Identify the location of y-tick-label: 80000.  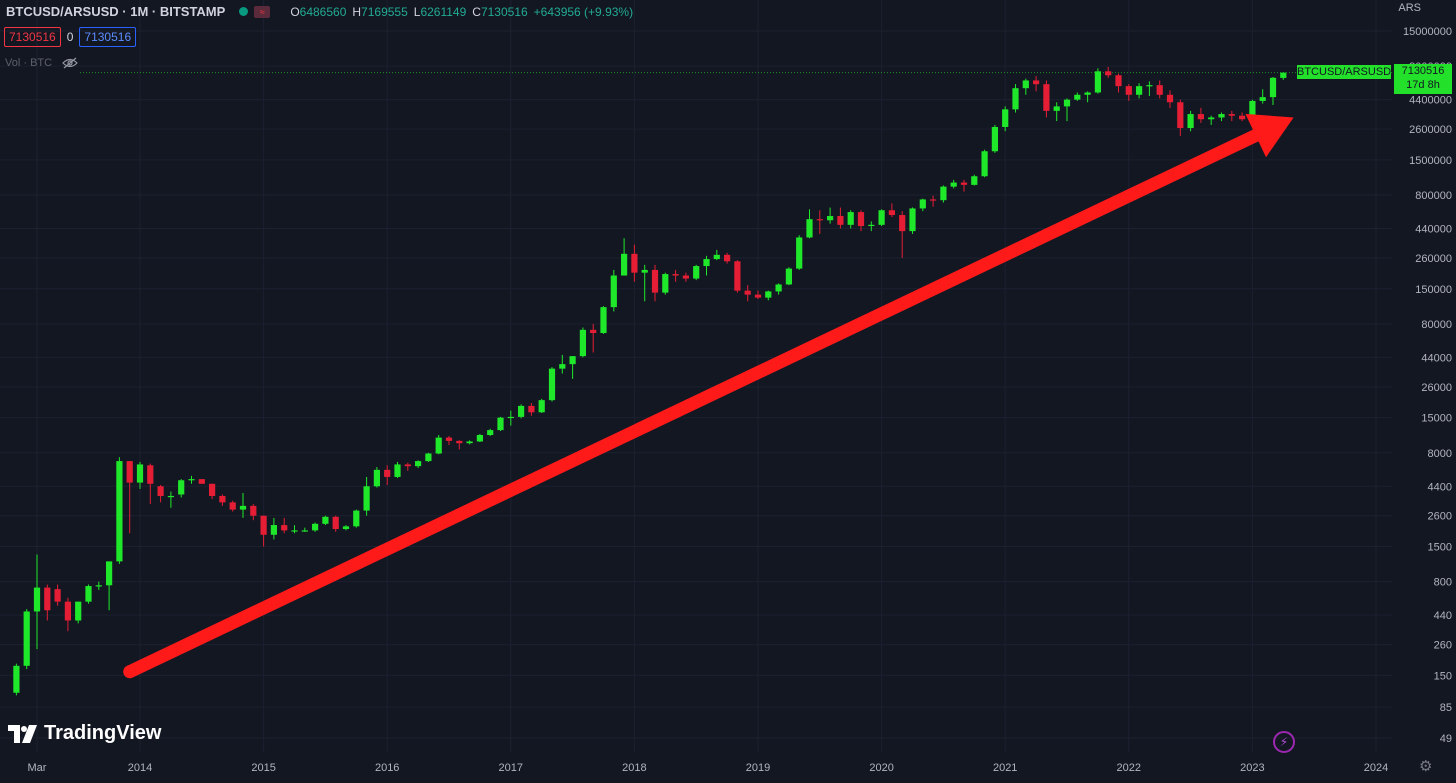
(1436, 325).